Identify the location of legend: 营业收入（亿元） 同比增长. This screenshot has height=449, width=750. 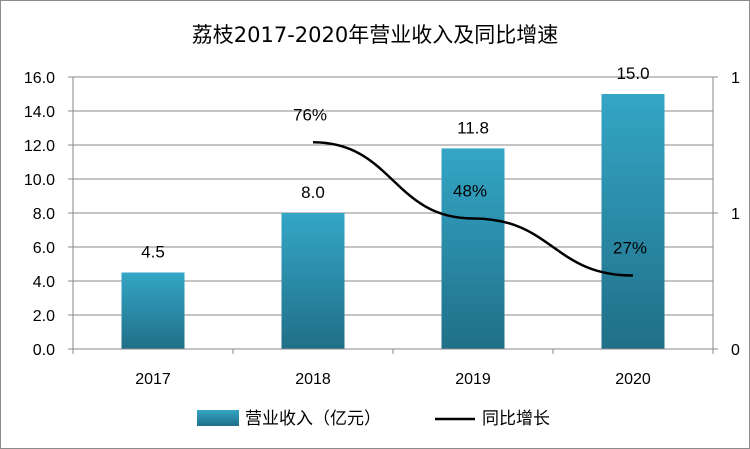
(373, 419).